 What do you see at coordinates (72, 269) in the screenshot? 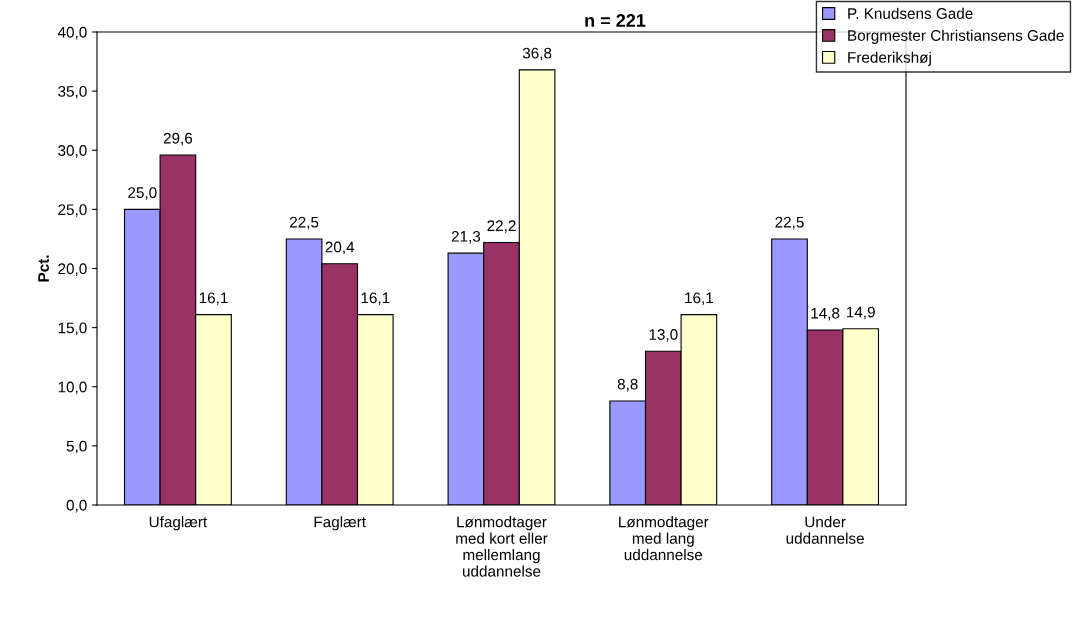
I see `y-tick-label: 20,0` at bounding box center [72, 269].